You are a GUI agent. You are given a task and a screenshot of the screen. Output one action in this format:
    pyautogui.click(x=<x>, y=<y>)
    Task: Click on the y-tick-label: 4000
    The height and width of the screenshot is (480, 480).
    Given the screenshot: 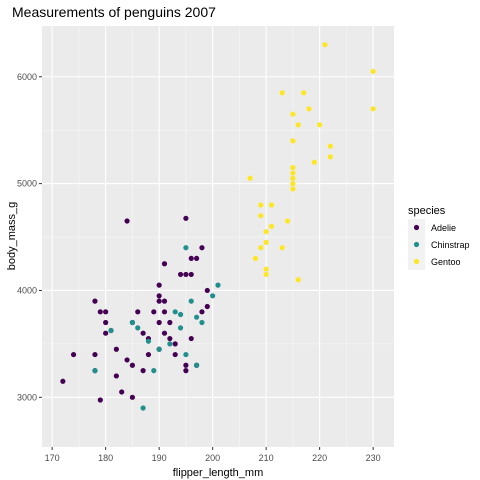 What is the action you would take?
    pyautogui.click(x=27, y=290)
    